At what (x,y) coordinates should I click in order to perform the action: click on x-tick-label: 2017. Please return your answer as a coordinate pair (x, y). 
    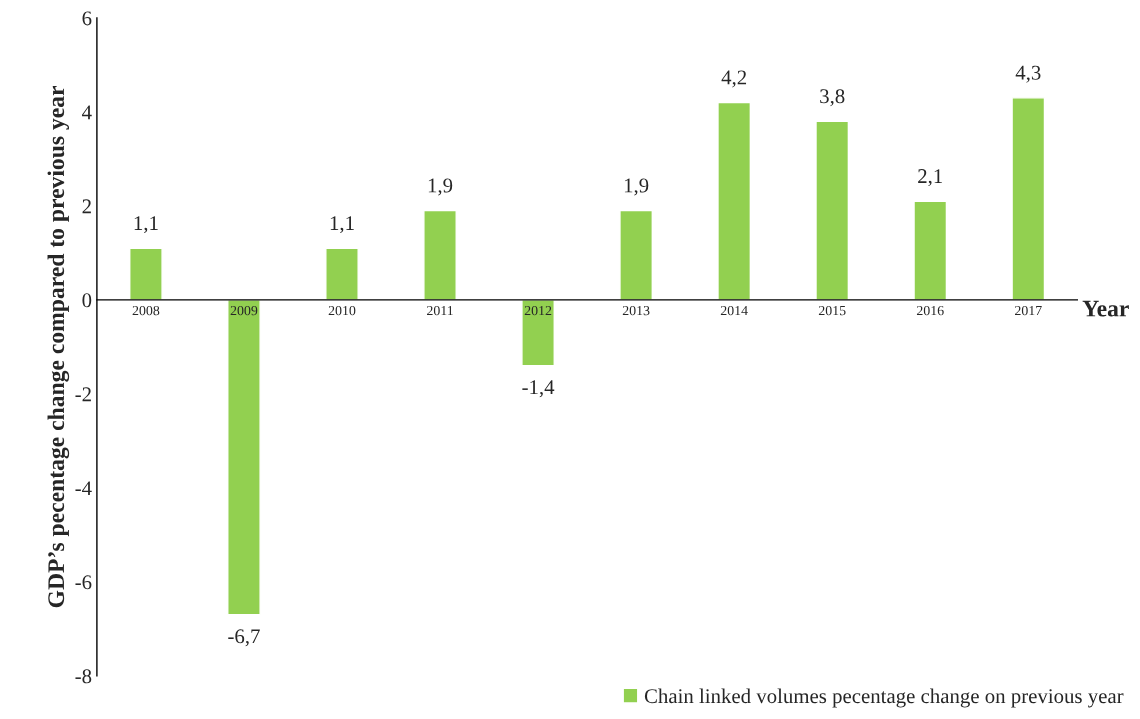
    Looking at the image, I should click on (1028, 310).